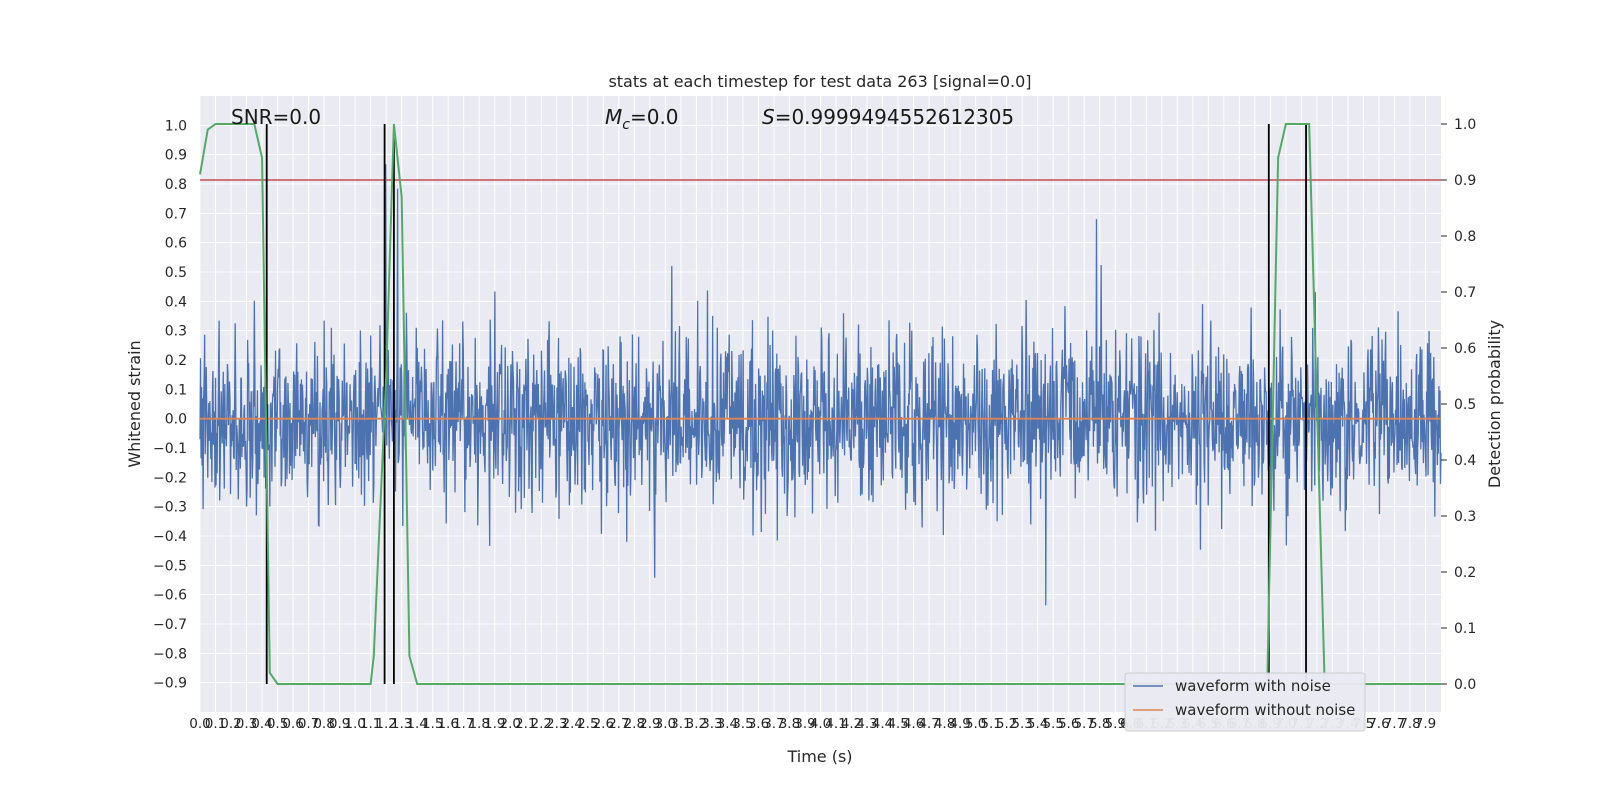 The height and width of the screenshot is (800, 1600). Describe the element at coordinates (613, 117) in the screenshot. I see `mc-symbol: M` at that location.